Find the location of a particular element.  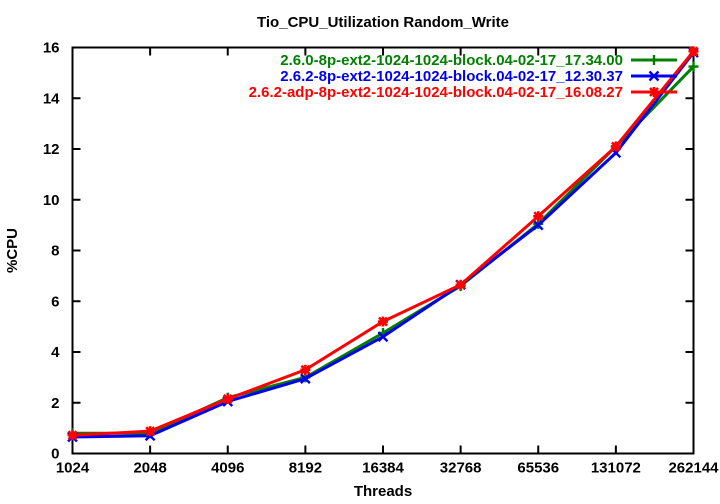

x-tick-label: 2048 is located at coordinates (149, 468).